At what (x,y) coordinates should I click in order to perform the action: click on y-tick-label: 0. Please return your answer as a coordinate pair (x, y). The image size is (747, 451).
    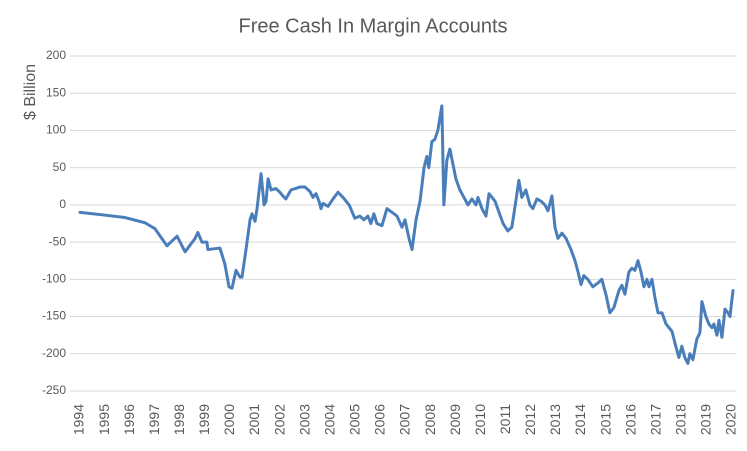
    Looking at the image, I should click on (62, 204).